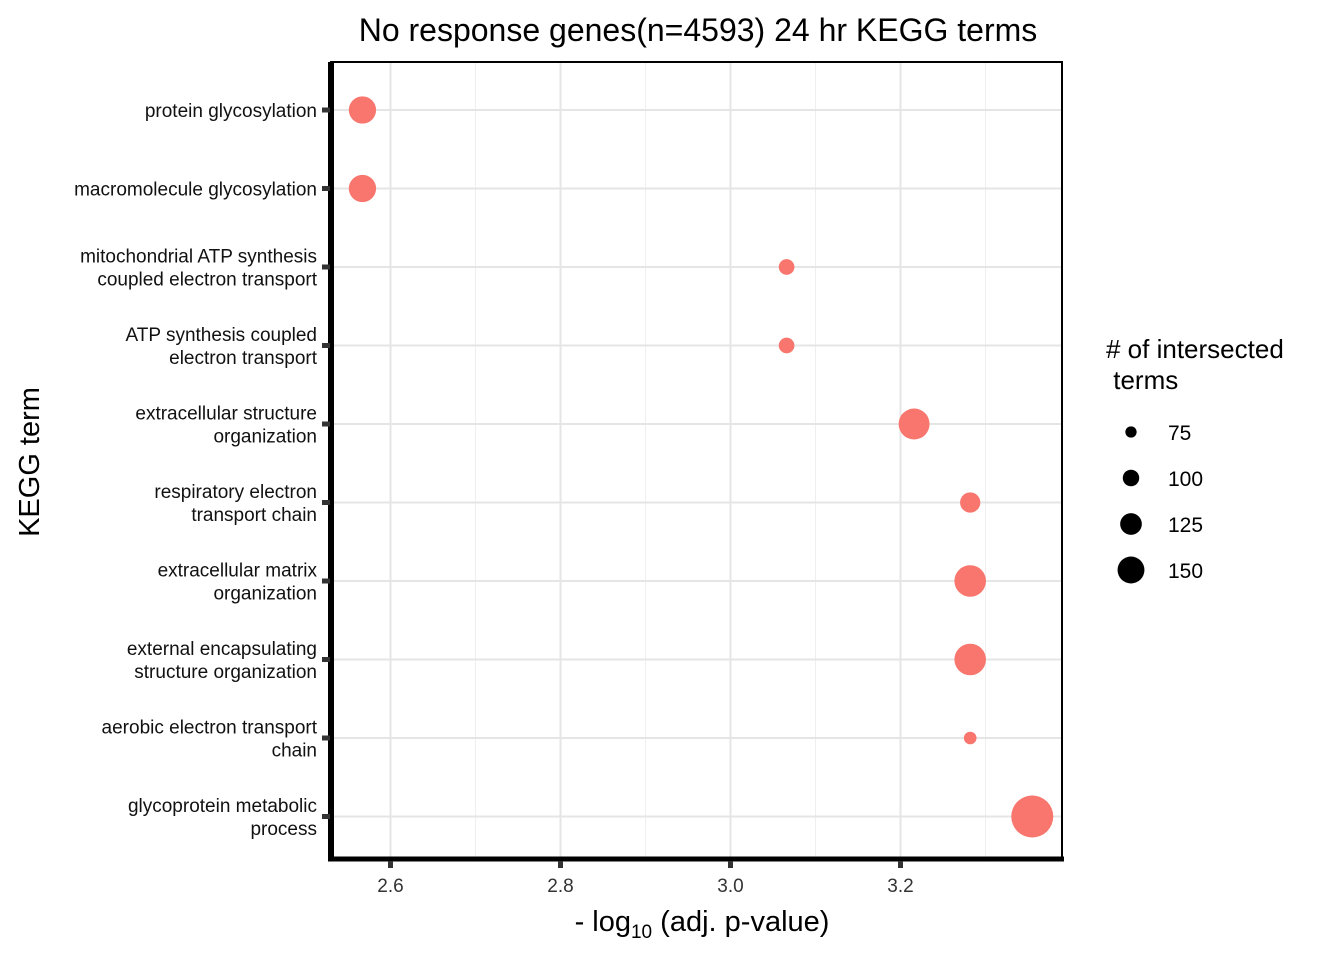 This screenshot has height=965, width=1344. What do you see at coordinates (900, 886) in the screenshot?
I see `x-tick-label: 3.2` at bounding box center [900, 886].